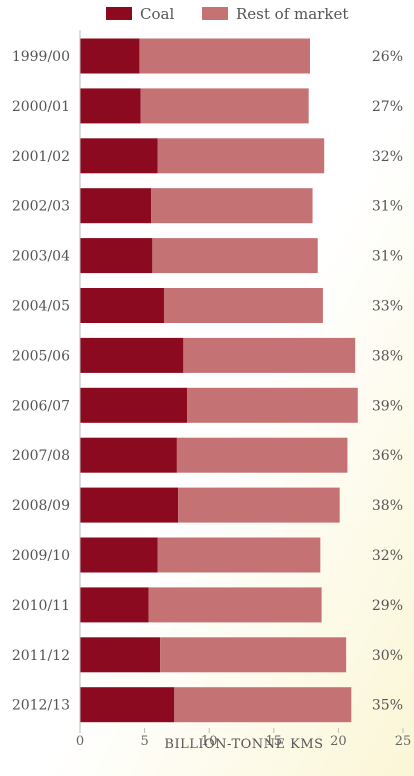  I want to click on x-axis-ticks: 0 5 10 15 20 25, so click(243, 738).